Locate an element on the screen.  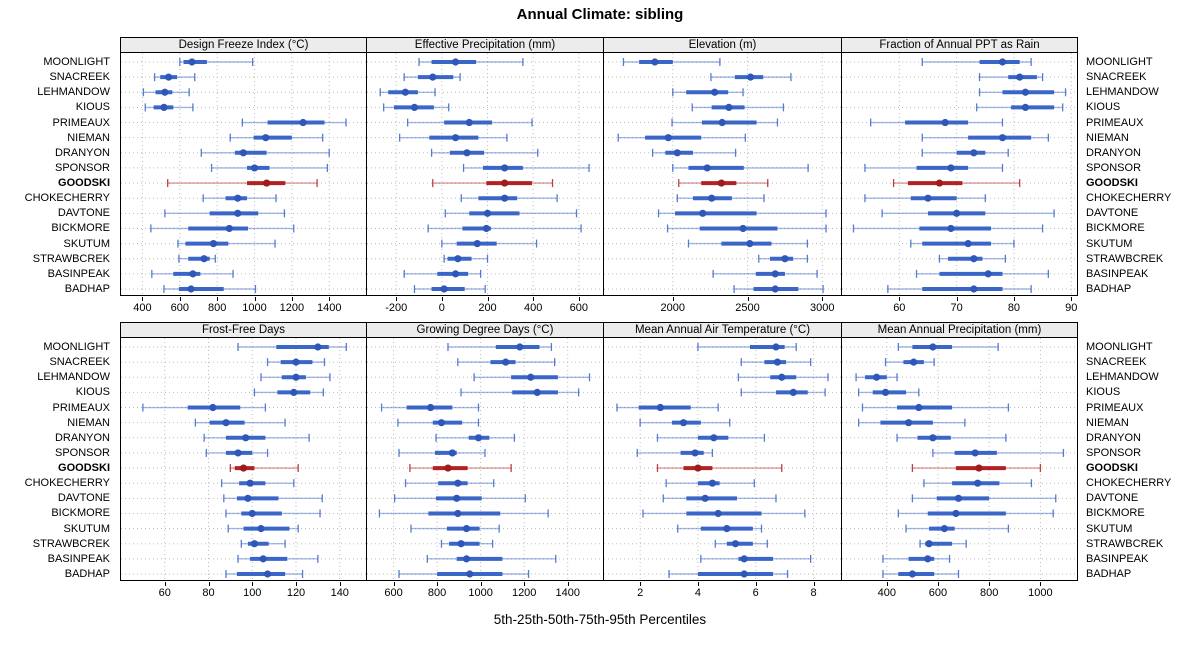
site-label-strawbcrek: STRAWBCREK is located at coordinates (71, 543).